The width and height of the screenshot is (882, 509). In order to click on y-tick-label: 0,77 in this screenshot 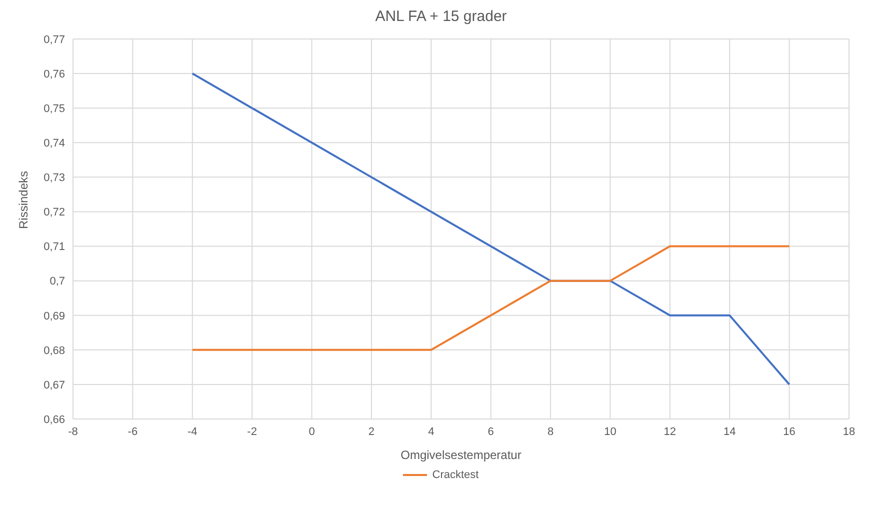, I will do `click(54, 40)`.